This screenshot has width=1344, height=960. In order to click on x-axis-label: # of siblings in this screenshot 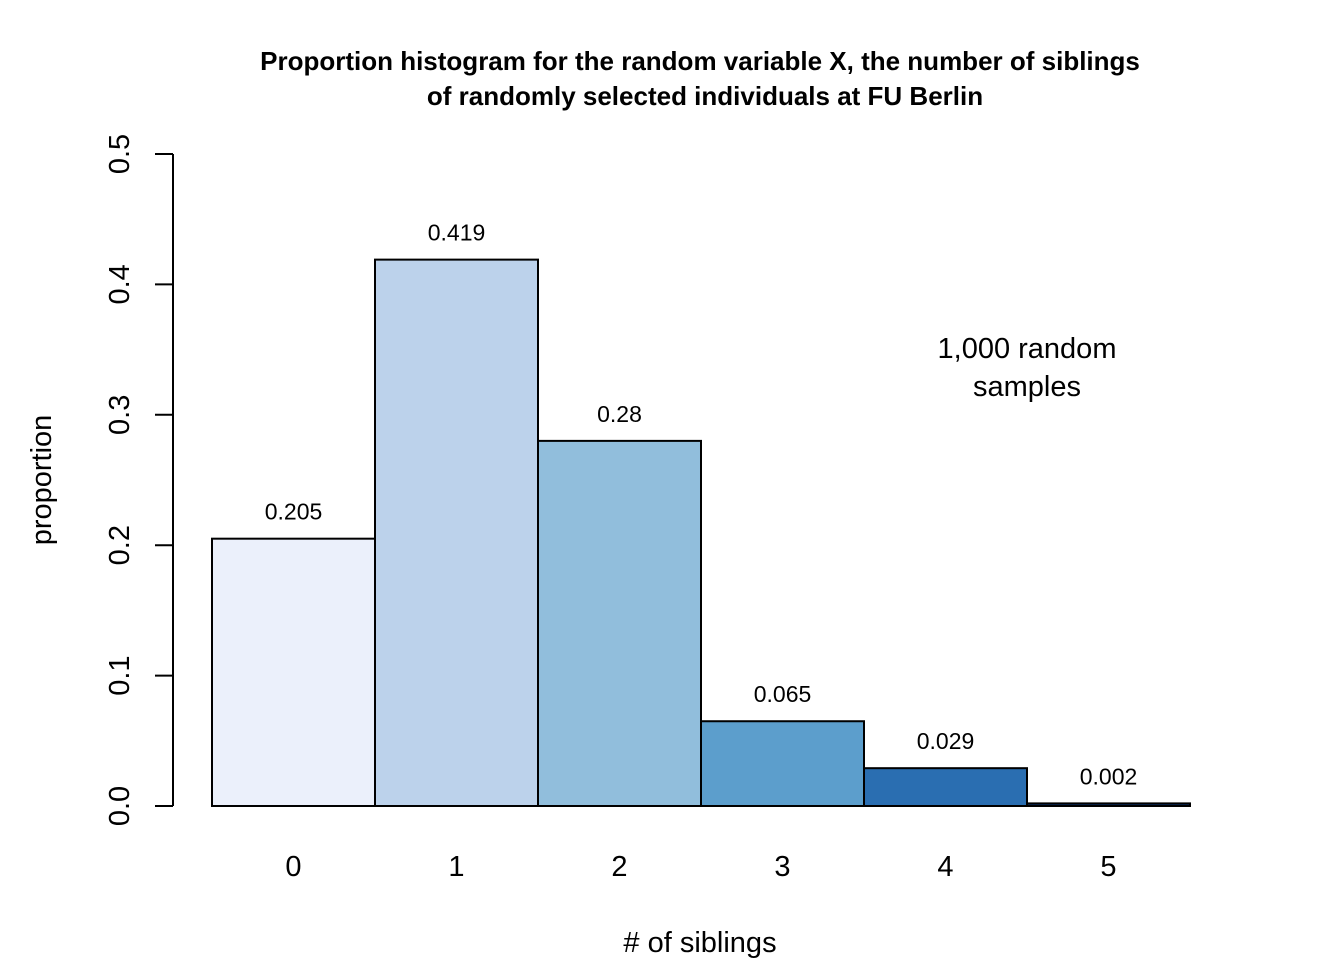, I will do `click(699, 943)`.